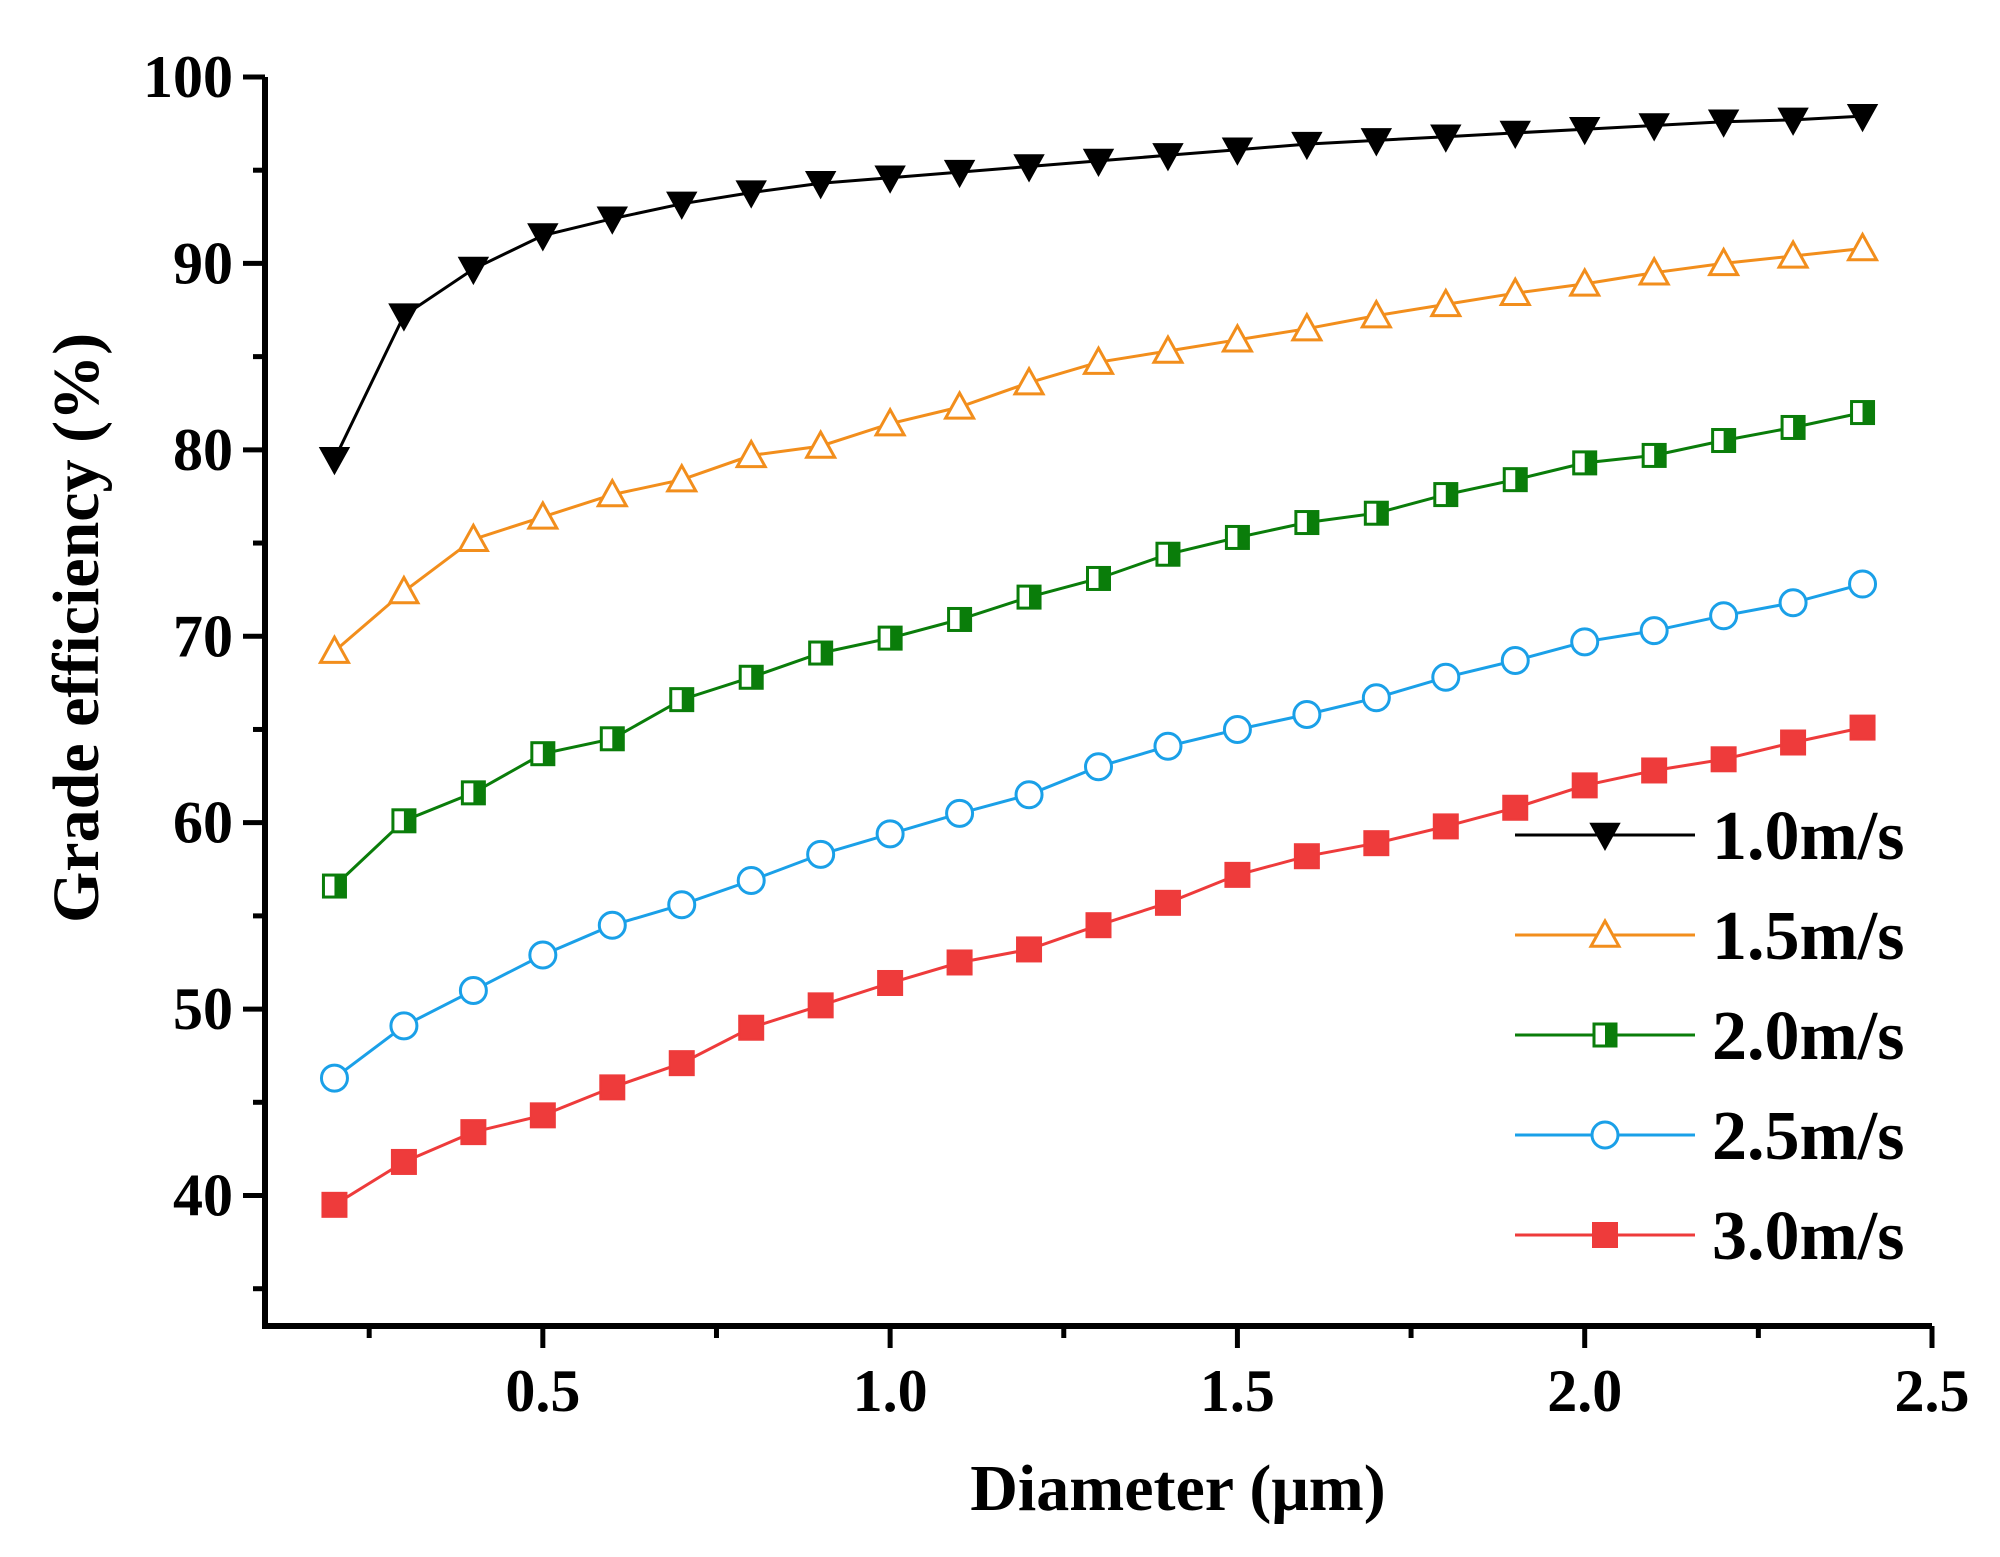 Image resolution: width=2000 pixels, height=1557 pixels. I want to click on legend-item: 3.0m/s, so click(1710, 1236).